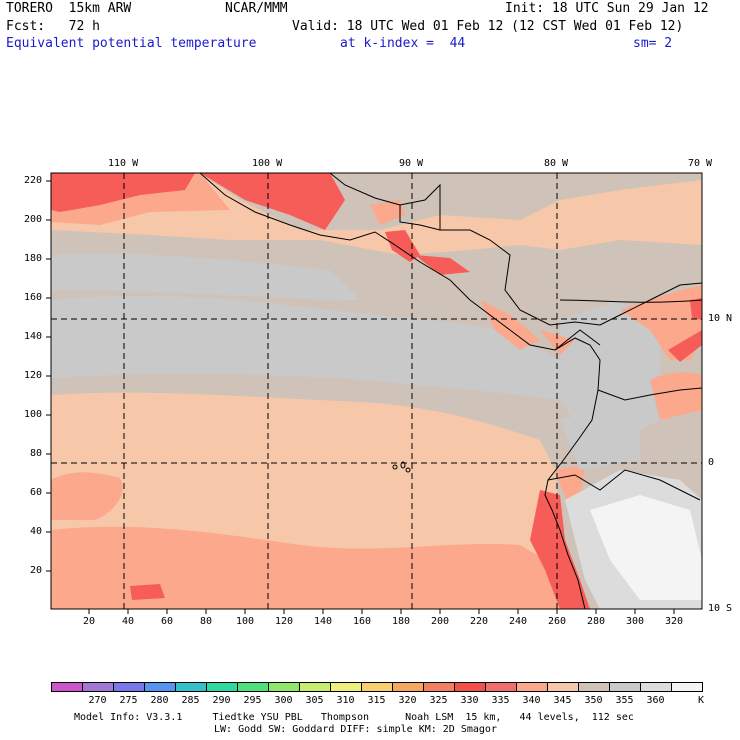 The height and width of the screenshot is (740, 740). I want to click on x-tick: 80, so click(206, 621).